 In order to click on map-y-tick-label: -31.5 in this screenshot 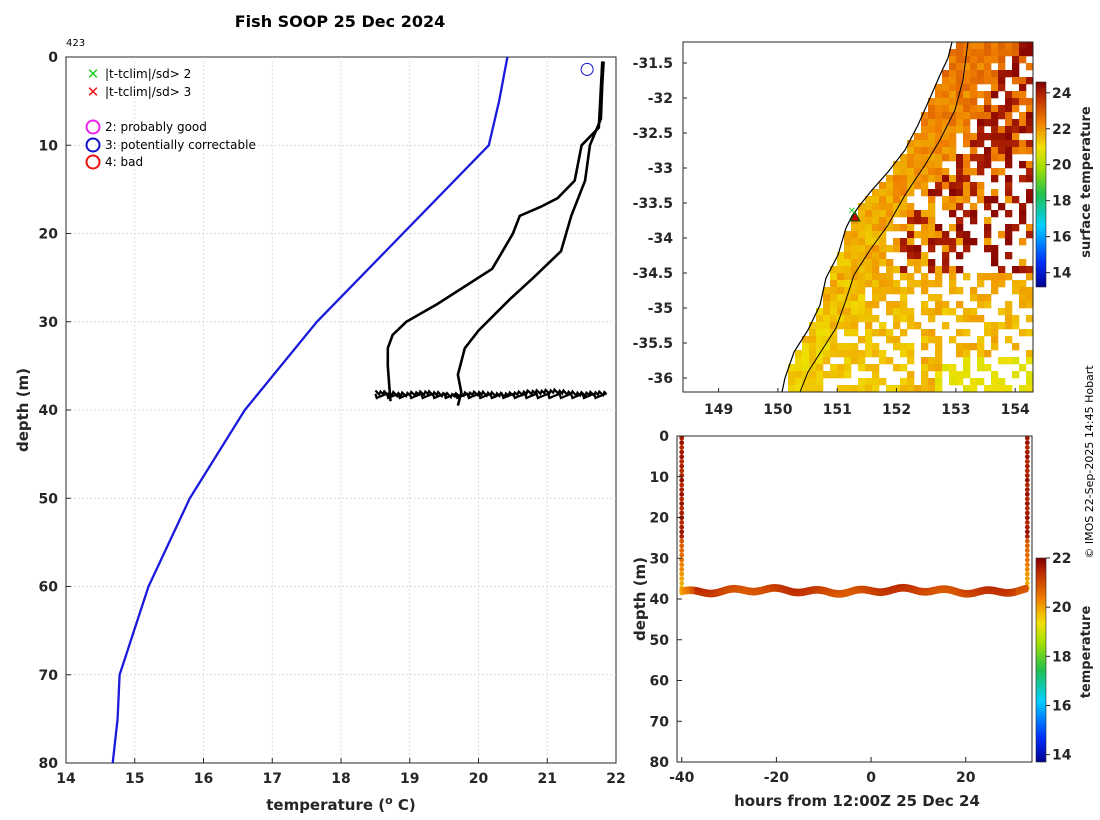, I will do `click(653, 64)`.